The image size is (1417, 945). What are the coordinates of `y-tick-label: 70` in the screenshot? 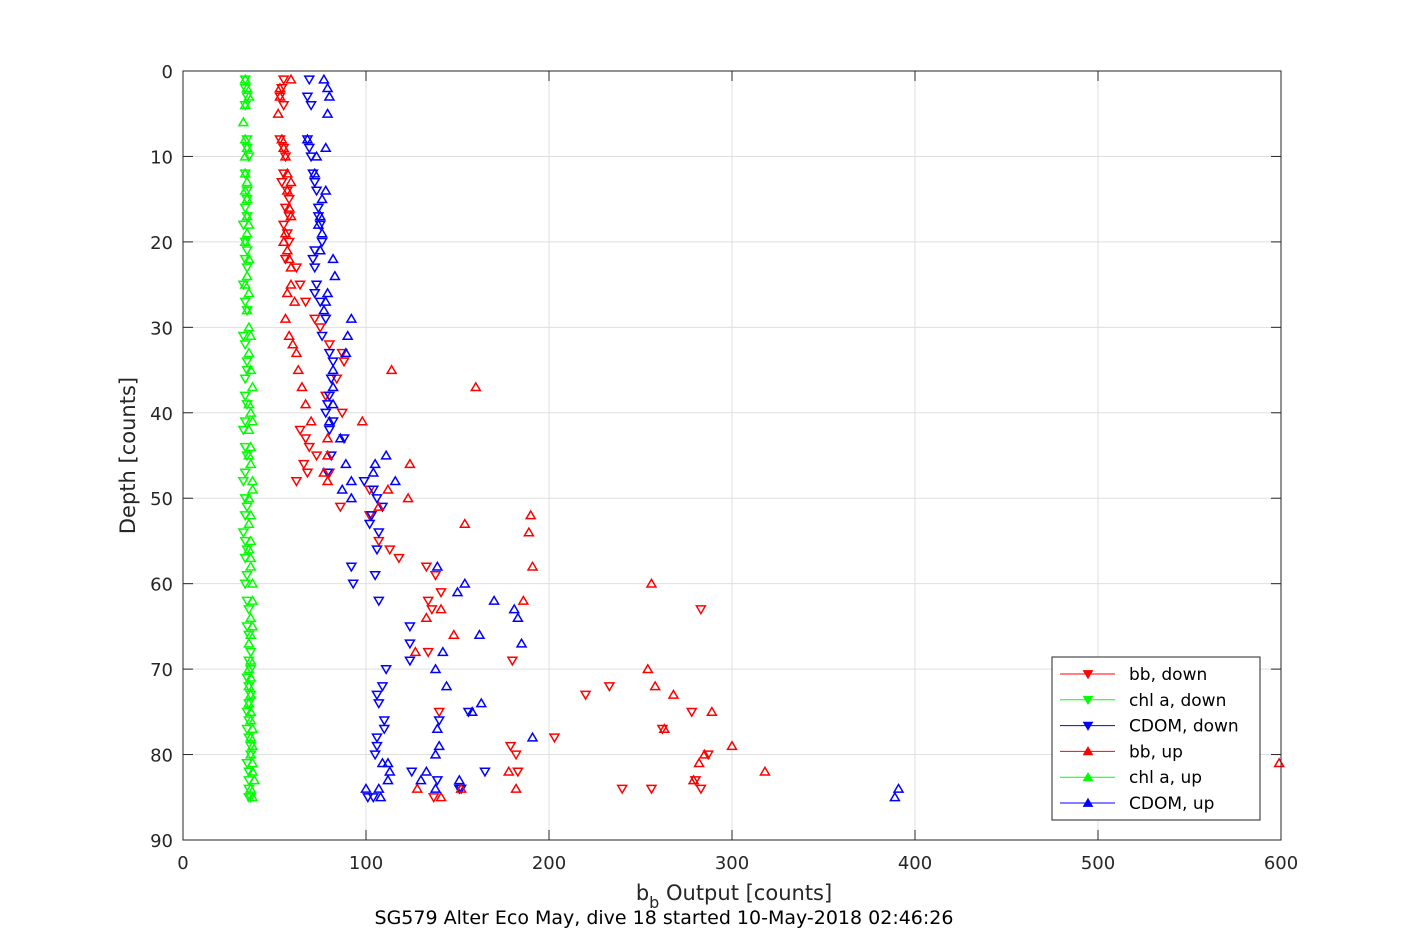 It's located at (161, 670).